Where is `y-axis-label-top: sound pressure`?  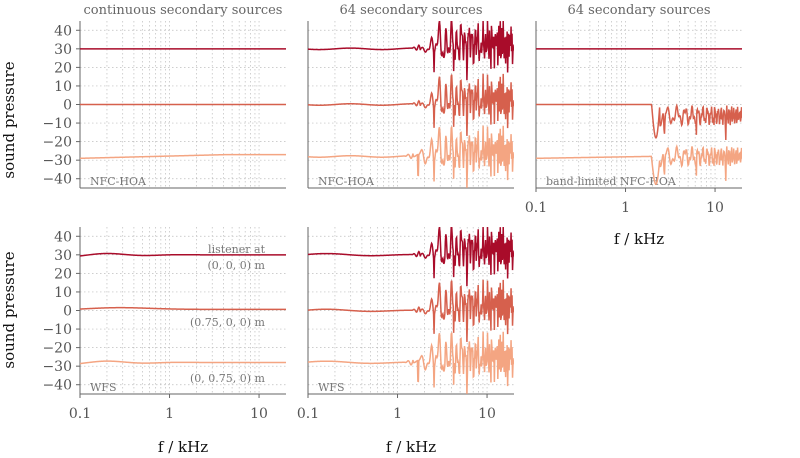
y-axis-label-top: sound pressure is located at coordinates (9, 119).